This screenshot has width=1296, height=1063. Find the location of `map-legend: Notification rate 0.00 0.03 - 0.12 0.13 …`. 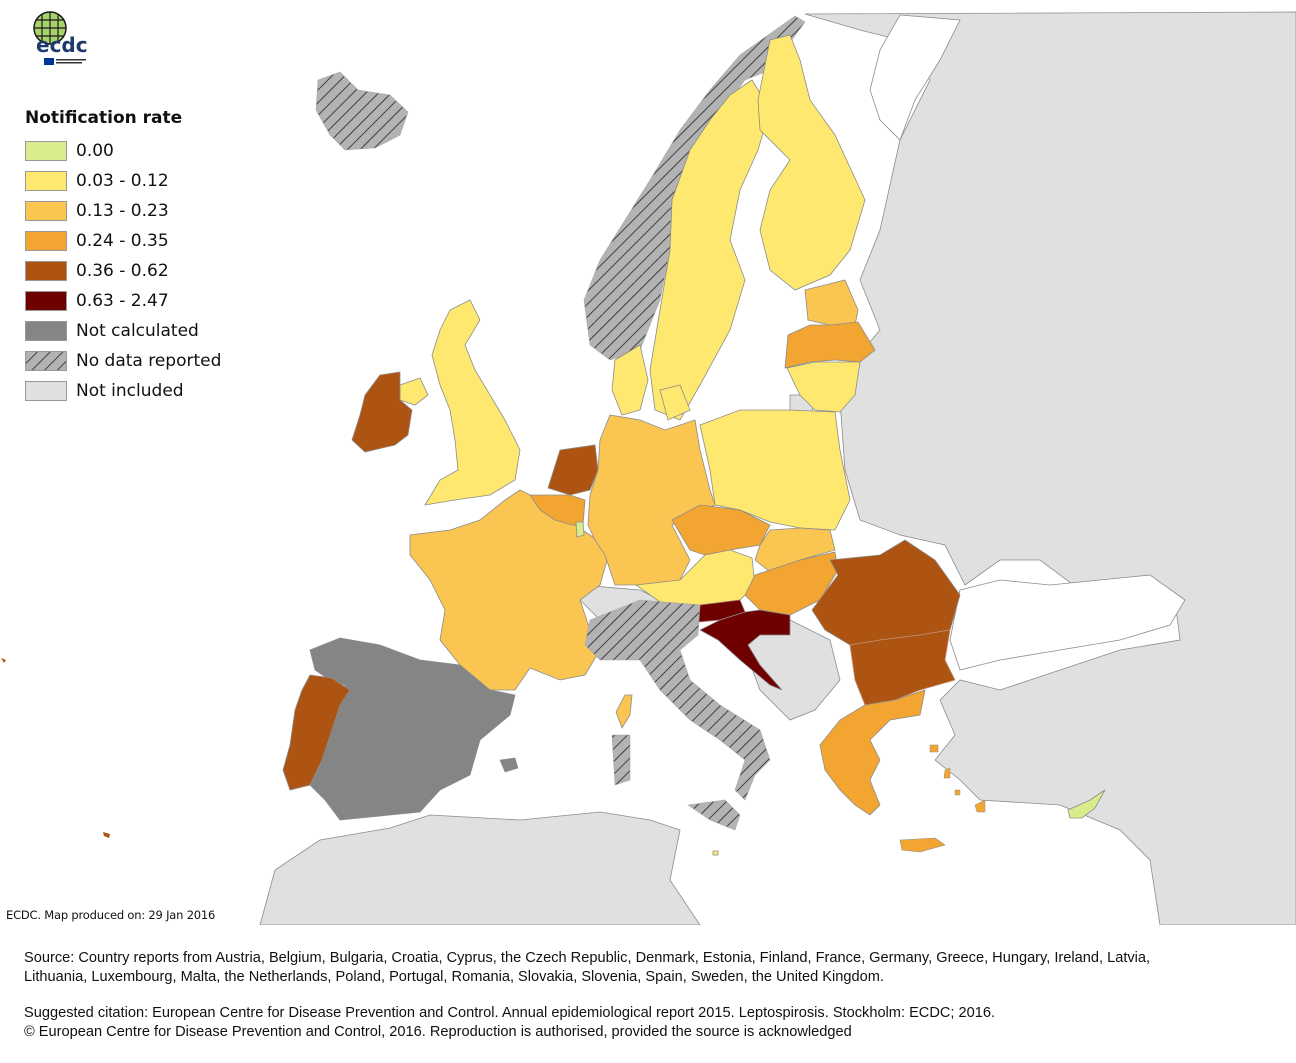

map-legend: Notification rate 0.00 0.03 - 0.12 0.13 … is located at coordinates (123, 259).